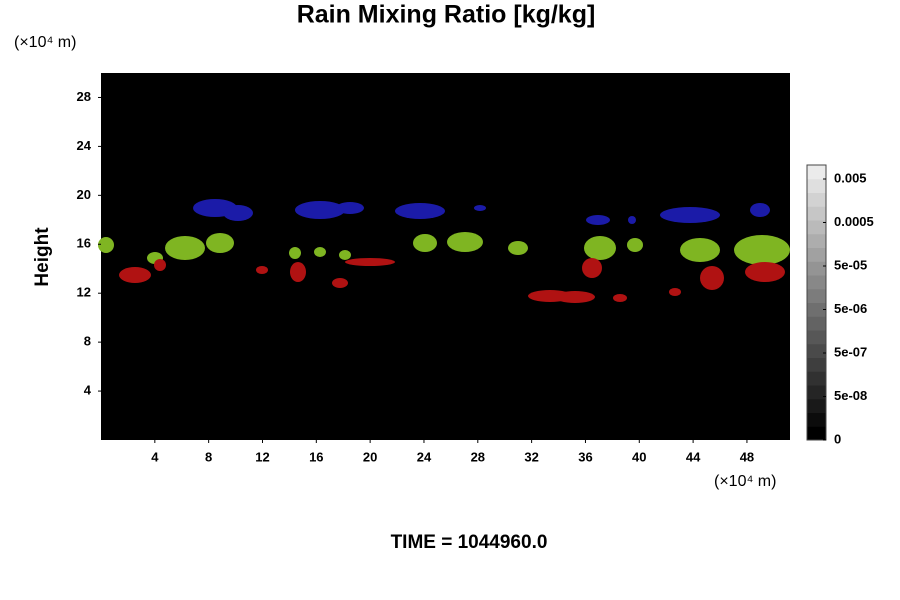 The height and width of the screenshot is (600, 900). I want to click on colorbar: 0 5e-08 5e-07 5e-06 5e-05 0.0005 0.005, so click(840, 305).